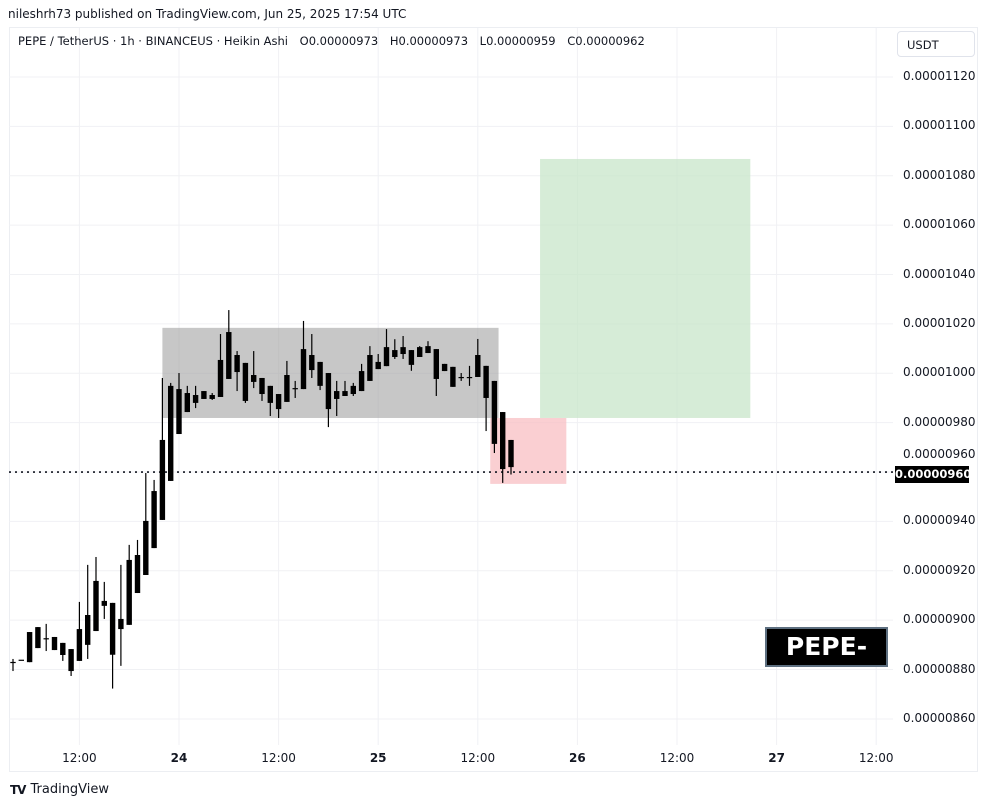 This screenshot has height=808, width=989. What do you see at coordinates (939, 322) in the screenshot?
I see `y-tick-label: 0.00001020` at bounding box center [939, 322].